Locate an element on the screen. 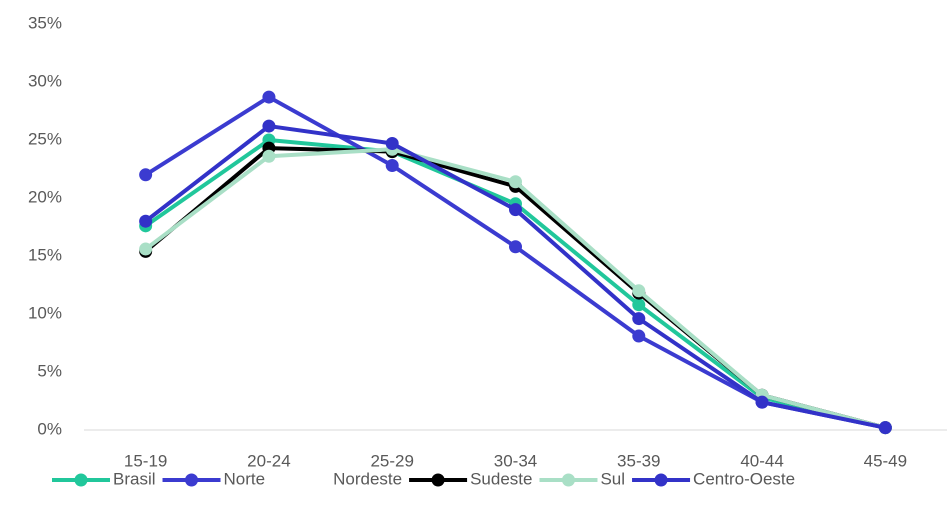 This screenshot has width=947, height=525. y-tick-label: 30% is located at coordinates (45, 80).